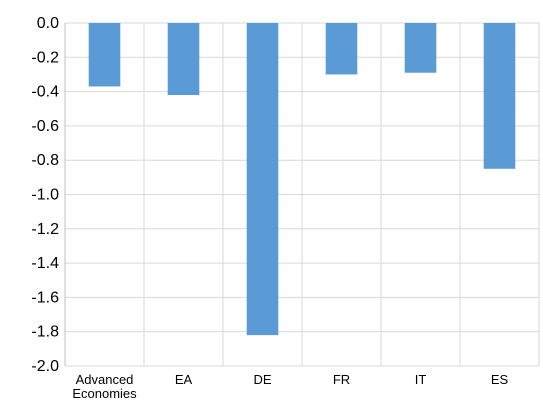 The width and height of the screenshot is (543, 405). Describe the element at coordinates (48, 23) in the screenshot. I see `y-tick-label: 0.0` at that location.